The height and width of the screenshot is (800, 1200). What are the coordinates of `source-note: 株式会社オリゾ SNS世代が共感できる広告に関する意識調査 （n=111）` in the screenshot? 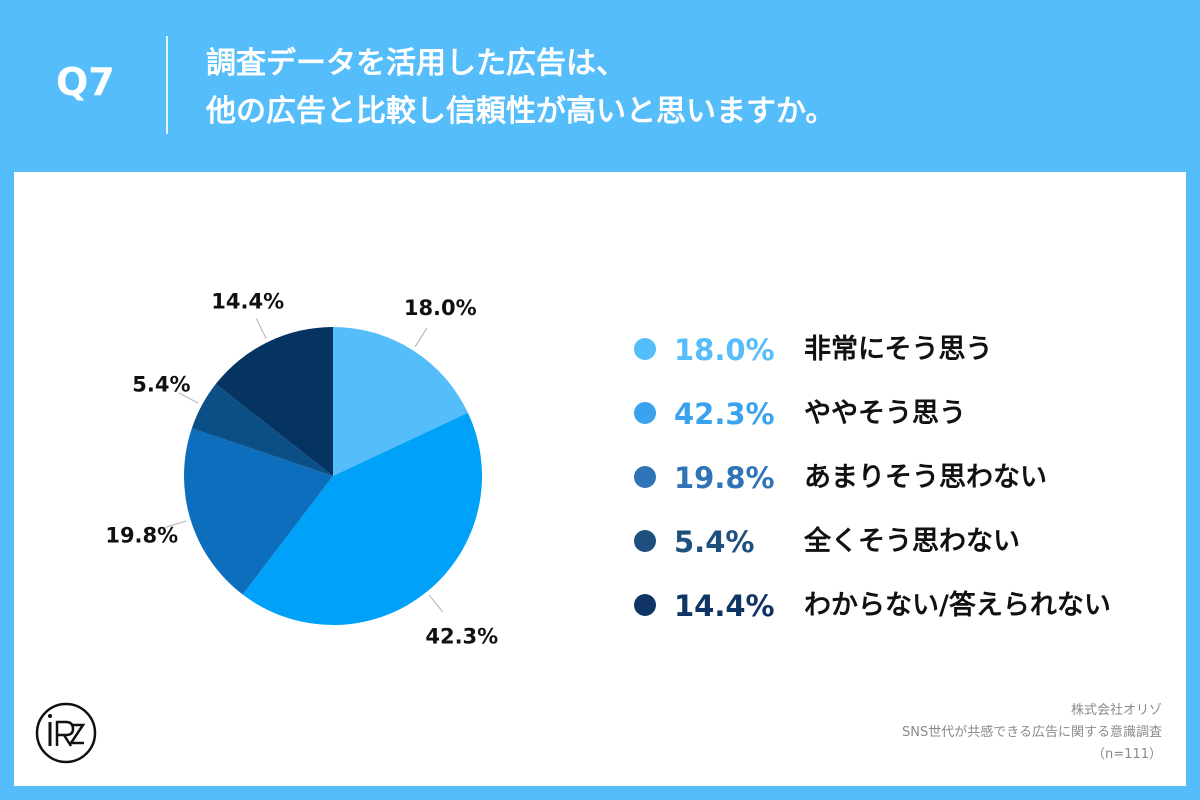 It's located at (1032, 733).